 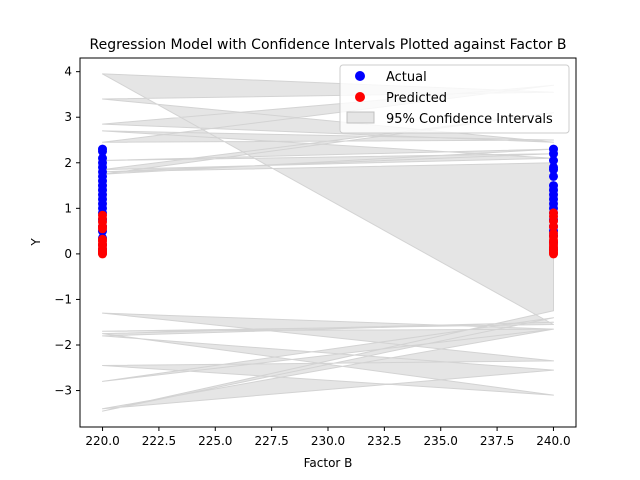 I want to click on legend-swatch-confidence, so click(x=360, y=117).